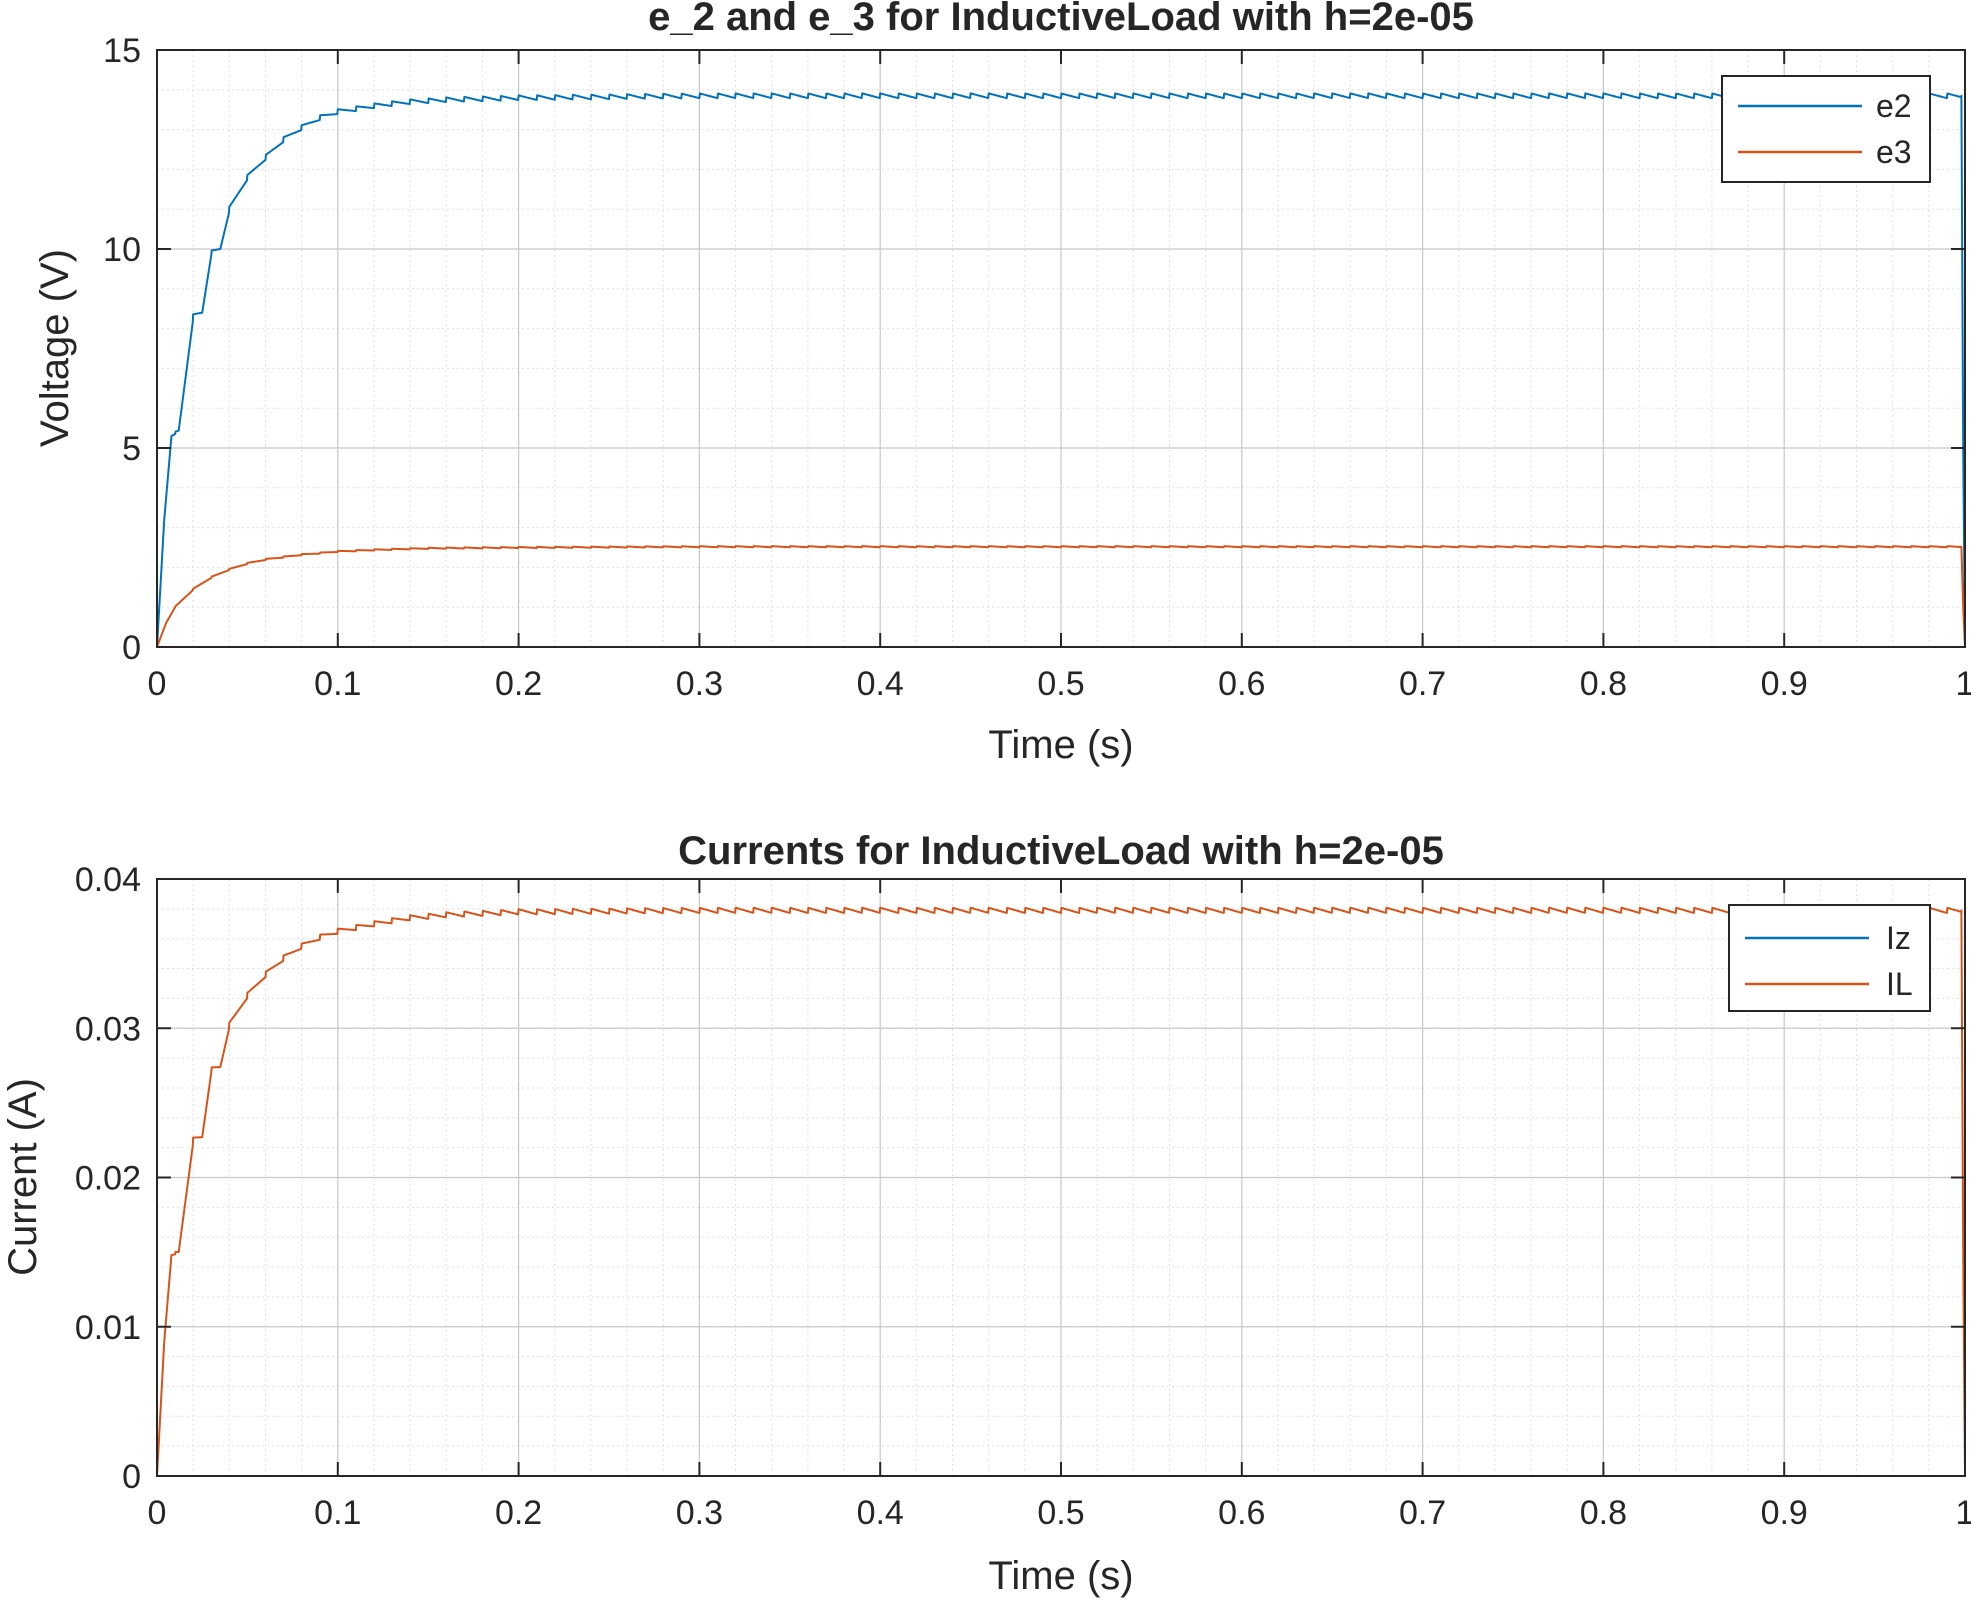 The width and height of the screenshot is (1971, 1601). Describe the element at coordinates (108, 1328) in the screenshot. I see `current-y-tick-label: 0.01` at that location.